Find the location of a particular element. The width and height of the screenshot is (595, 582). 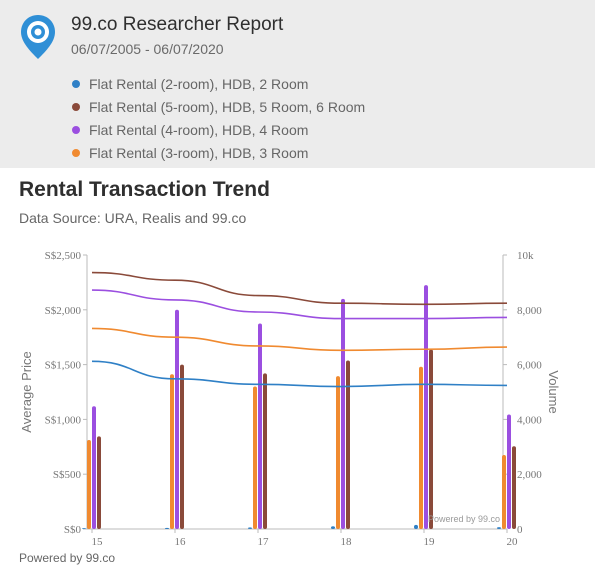

legend-label: Flat Rental (4-room), HDB, 4 Room is located at coordinates (199, 129).